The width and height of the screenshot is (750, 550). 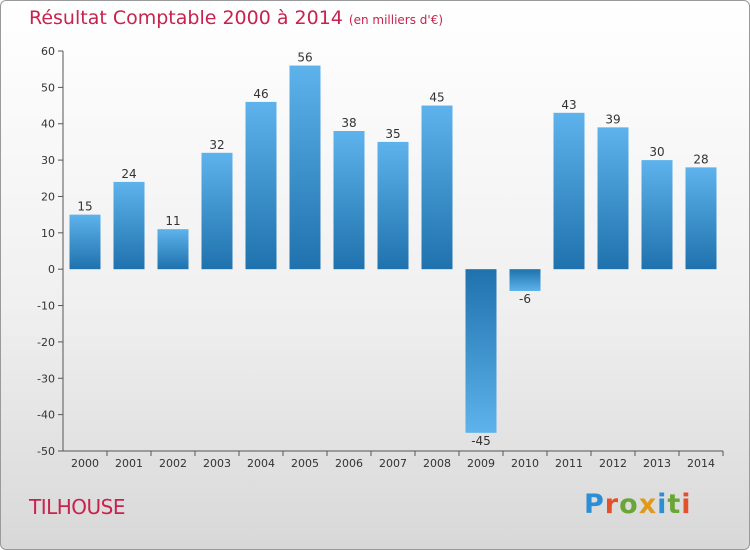 I want to click on y-tick-label: 30, so click(x=48, y=160).